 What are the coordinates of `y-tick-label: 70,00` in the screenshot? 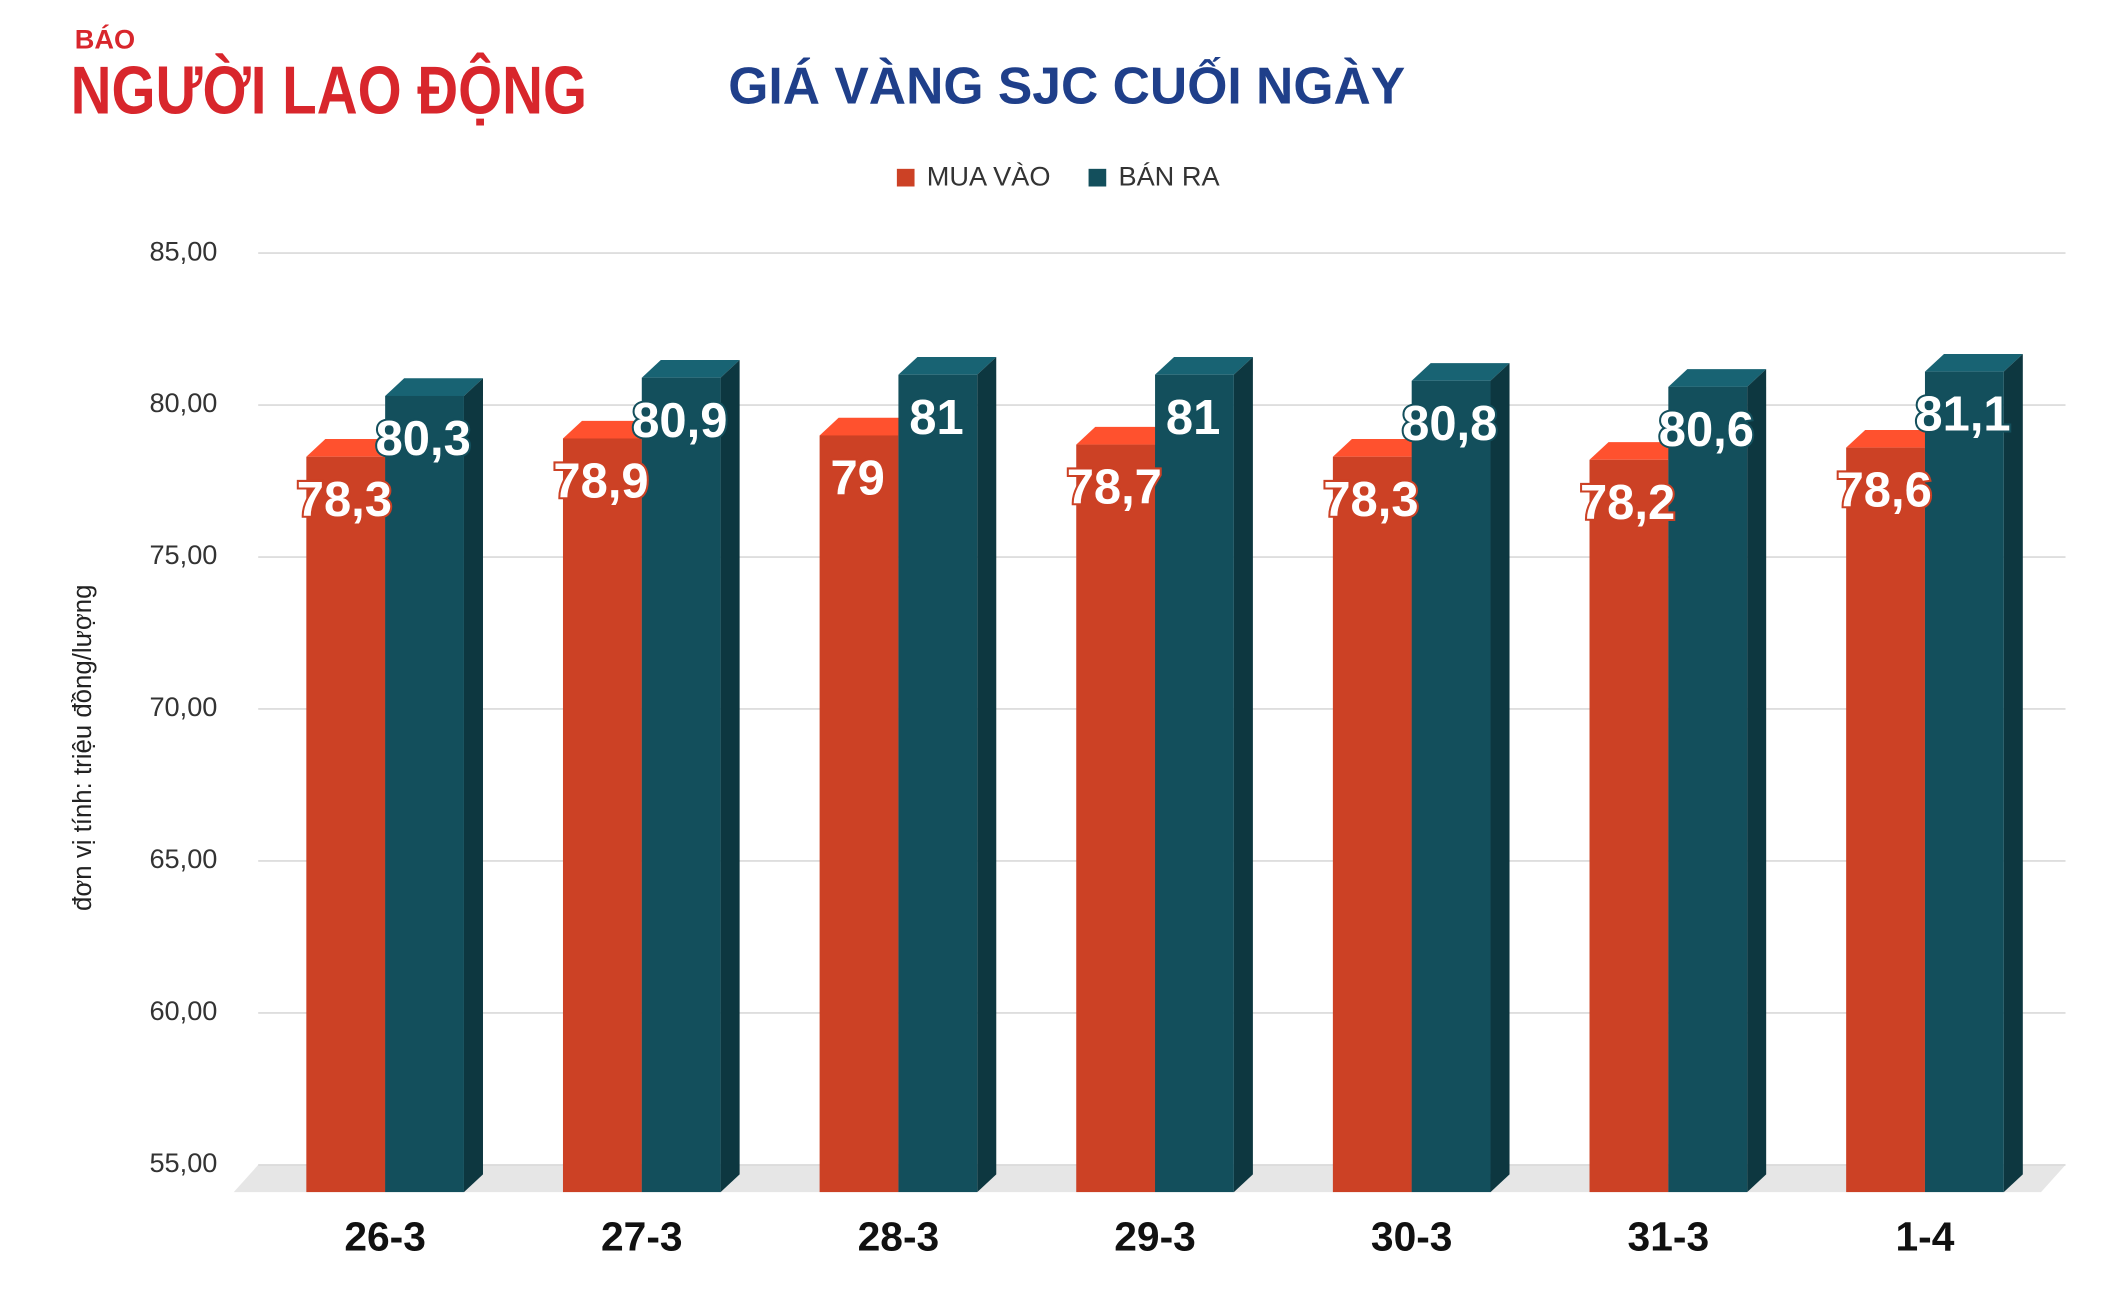 It's located at (183, 706).